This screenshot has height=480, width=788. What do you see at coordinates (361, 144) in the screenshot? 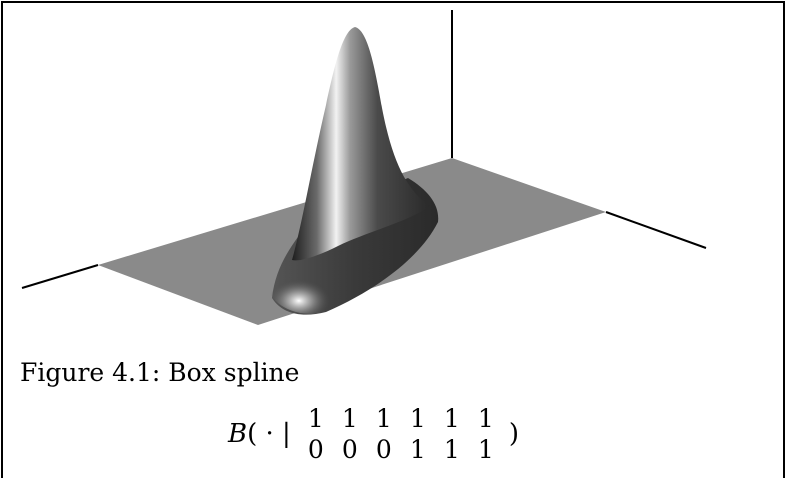
I see `surface-peak` at bounding box center [361, 144].